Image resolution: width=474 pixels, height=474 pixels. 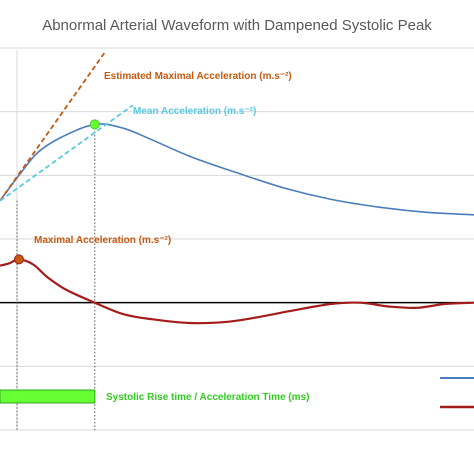 I want to click on max-acceleration-marker, so click(x=18, y=259).